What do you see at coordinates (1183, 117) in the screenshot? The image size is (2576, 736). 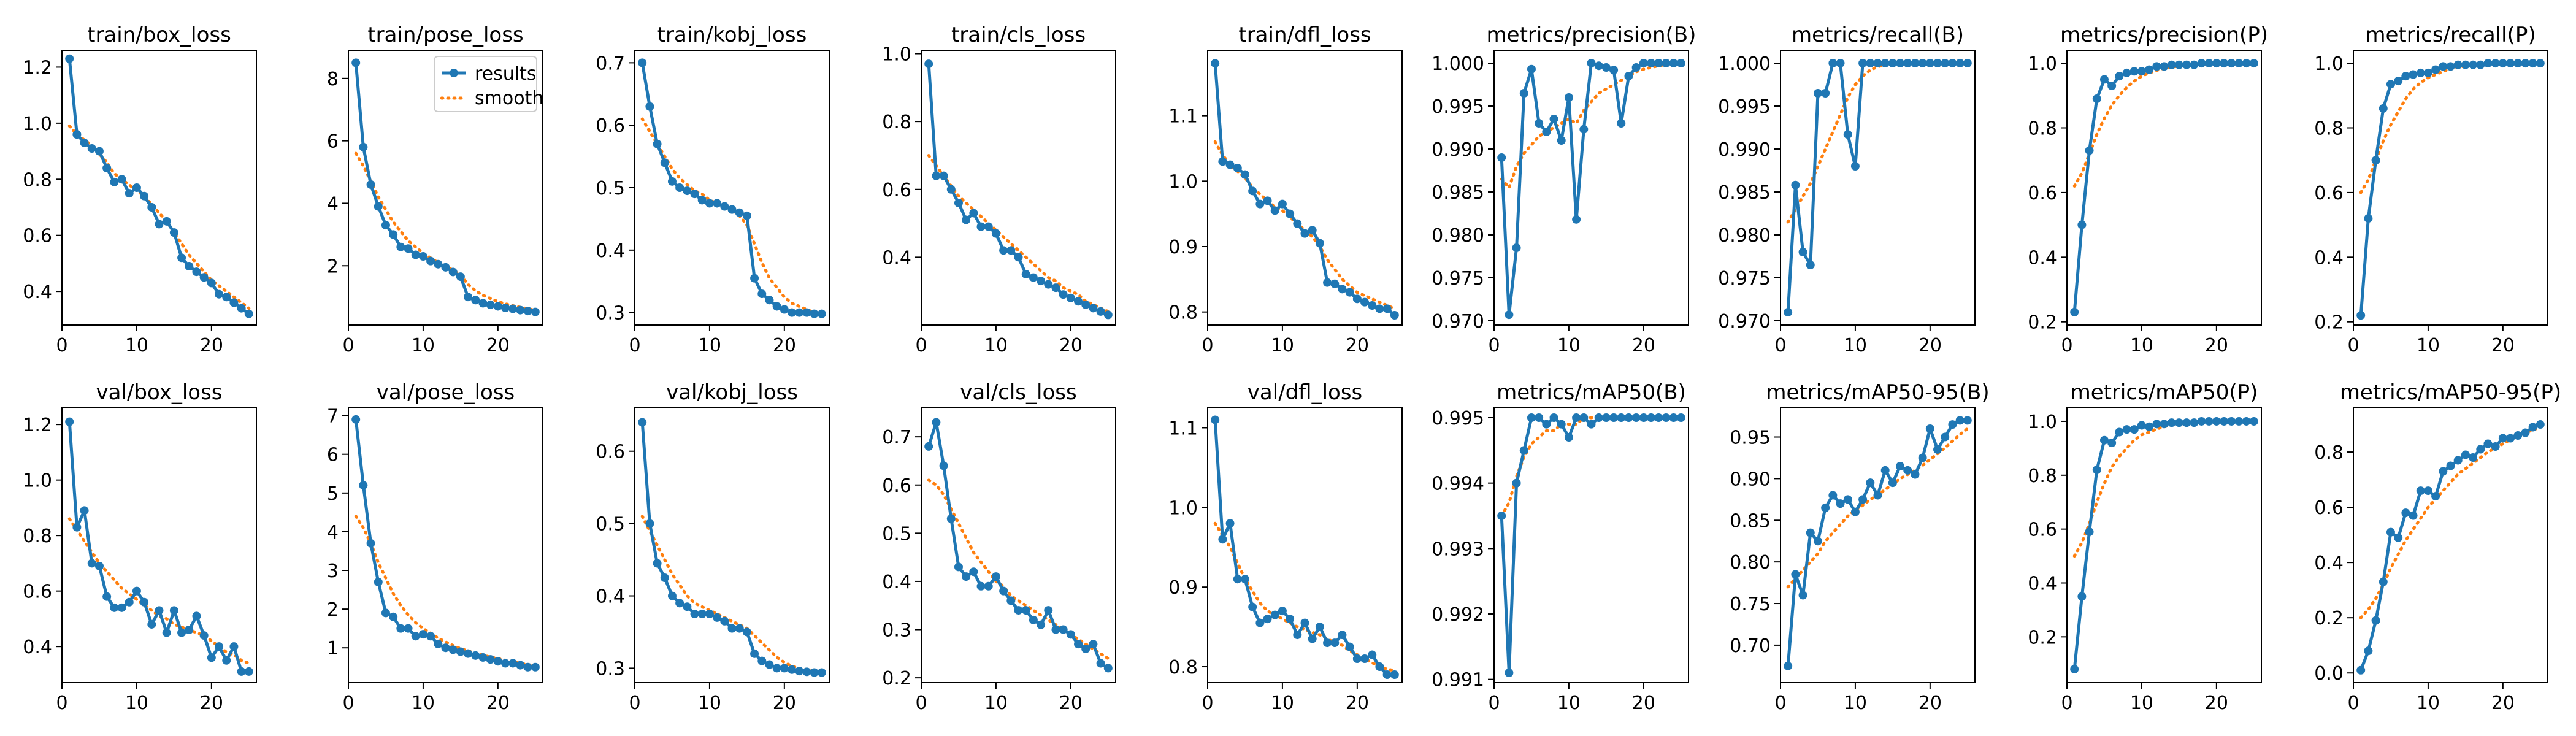 I see `y-tick-label: 1.1` at bounding box center [1183, 117].